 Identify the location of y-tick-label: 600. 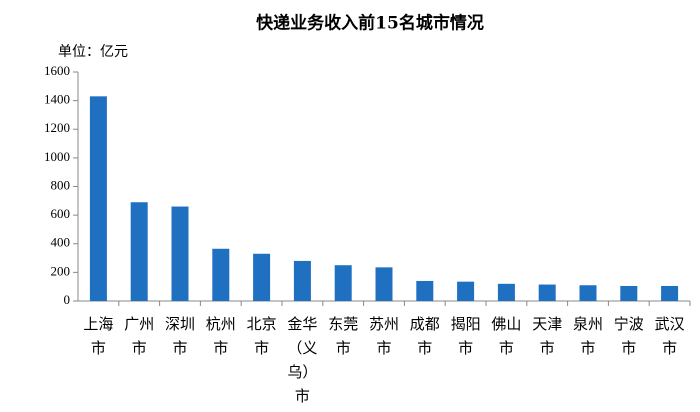
(61, 213).